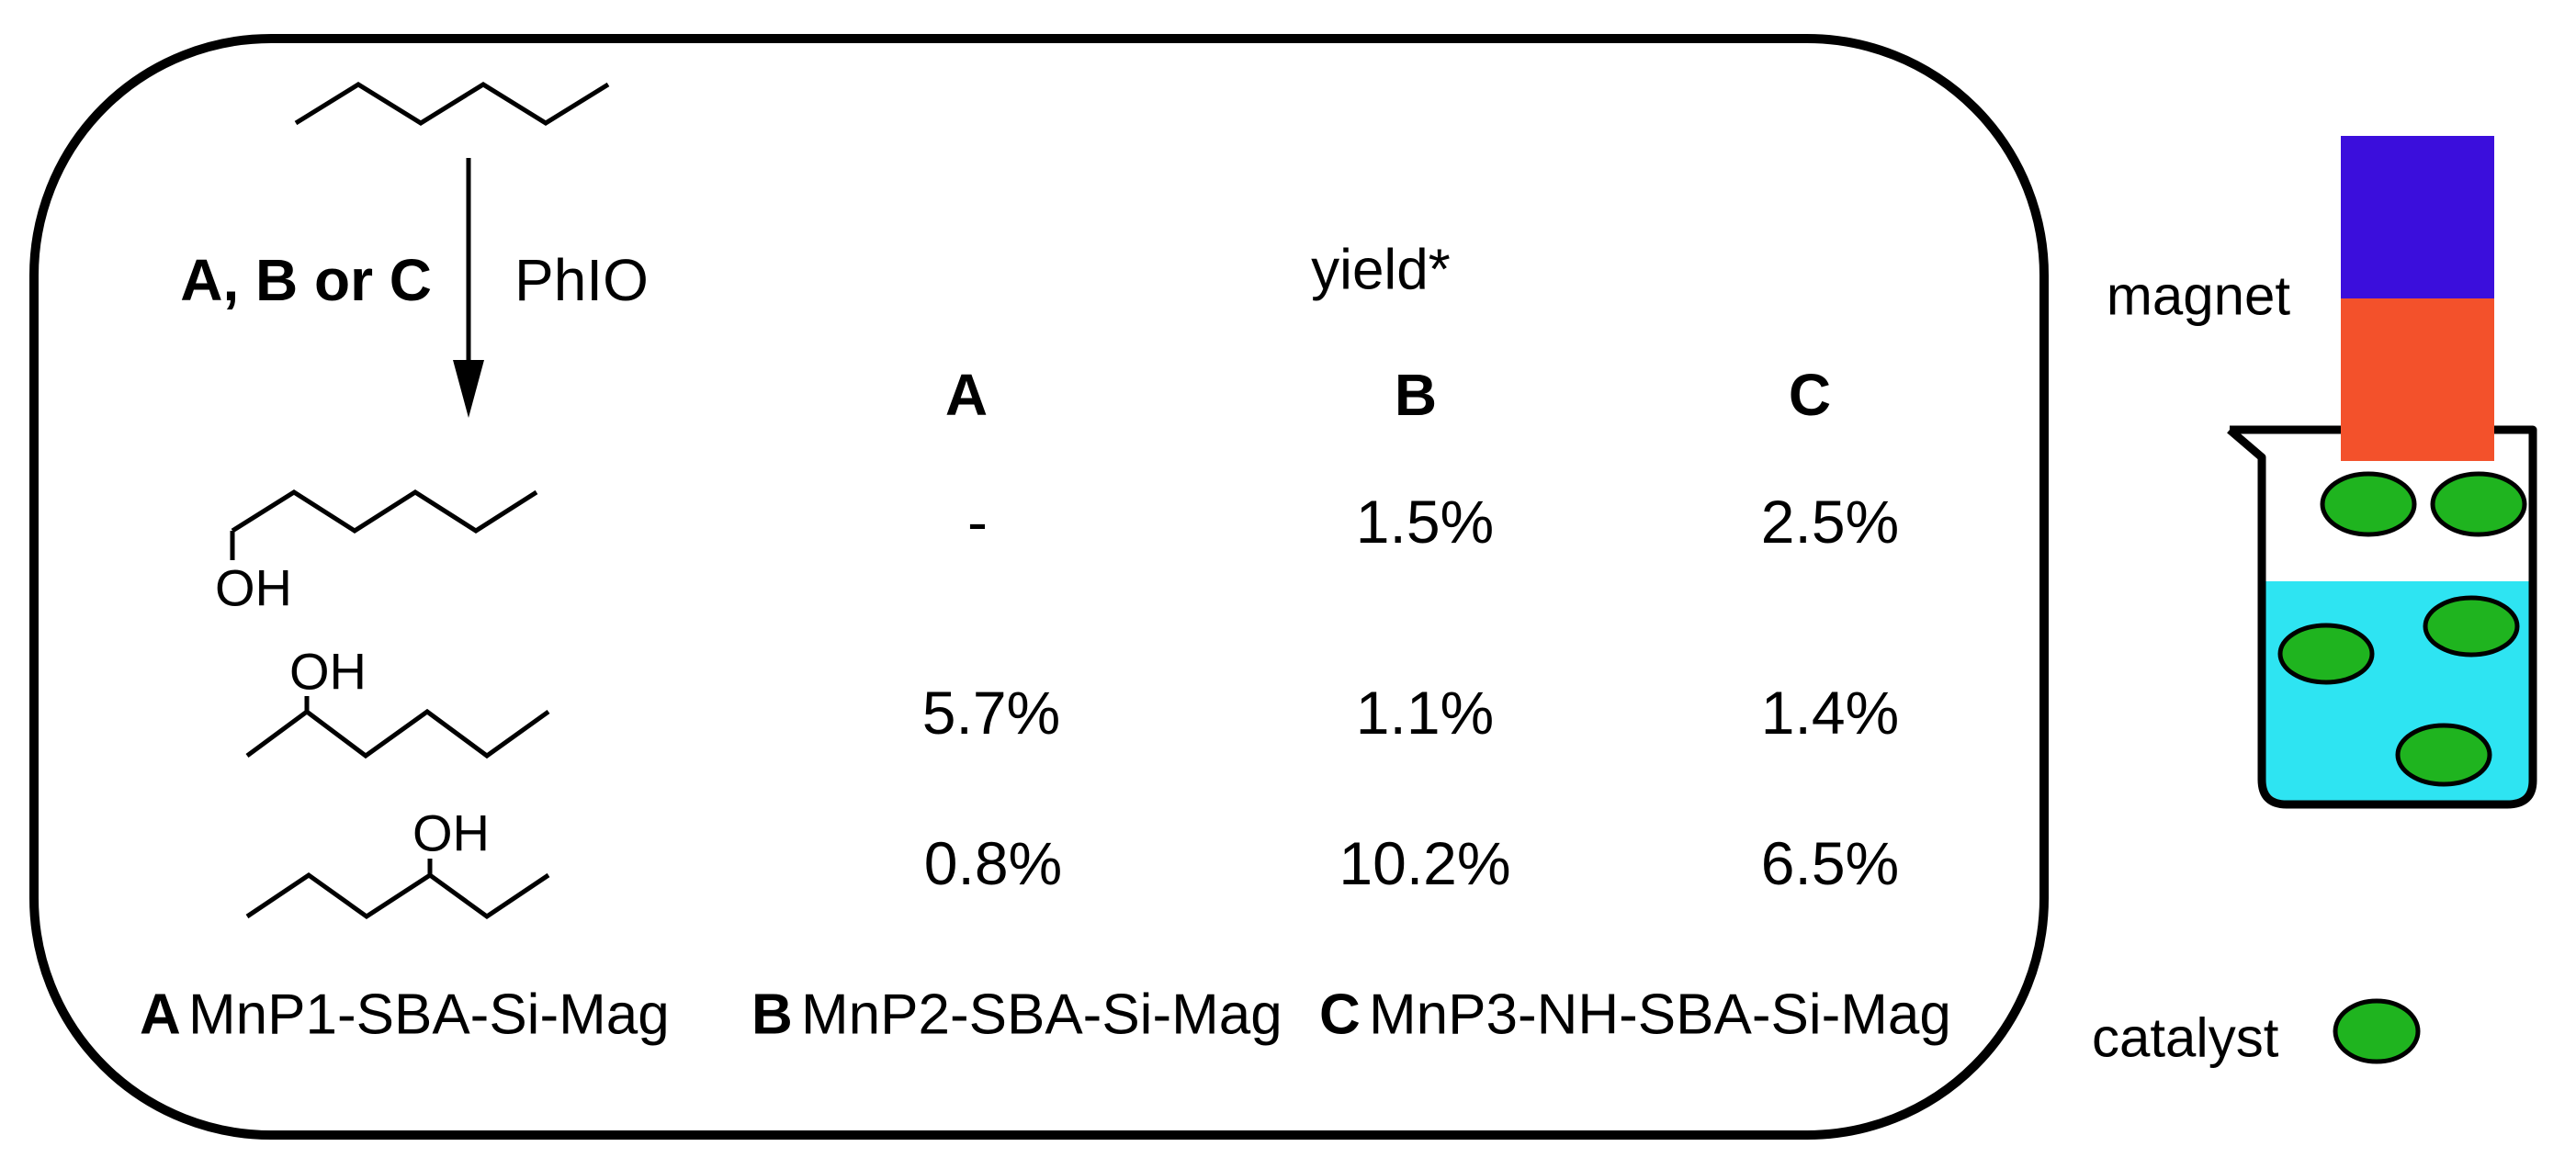 The image size is (2576, 1169). I want to click on column-header-a: A, so click(966, 395).